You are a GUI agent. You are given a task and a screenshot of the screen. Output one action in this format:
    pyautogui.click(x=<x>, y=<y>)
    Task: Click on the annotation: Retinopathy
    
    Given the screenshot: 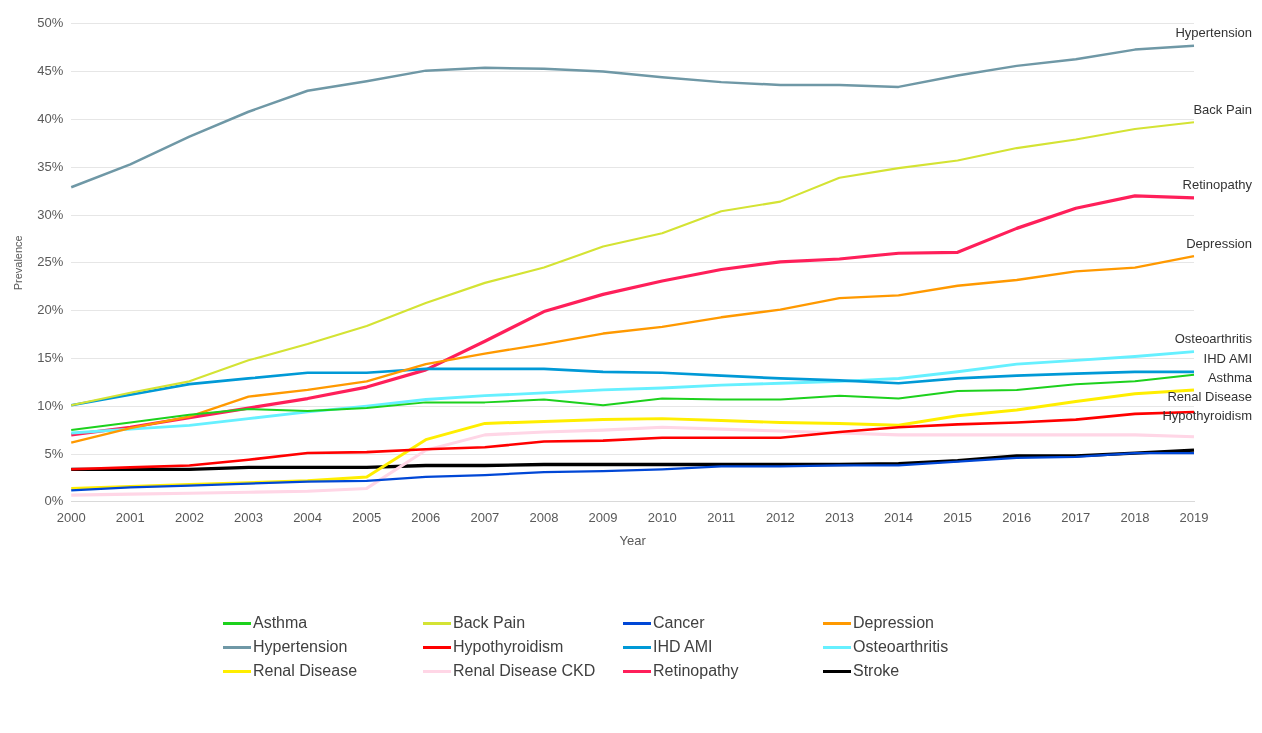 What is the action you would take?
    pyautogui.click(x=1217, y=185)
    